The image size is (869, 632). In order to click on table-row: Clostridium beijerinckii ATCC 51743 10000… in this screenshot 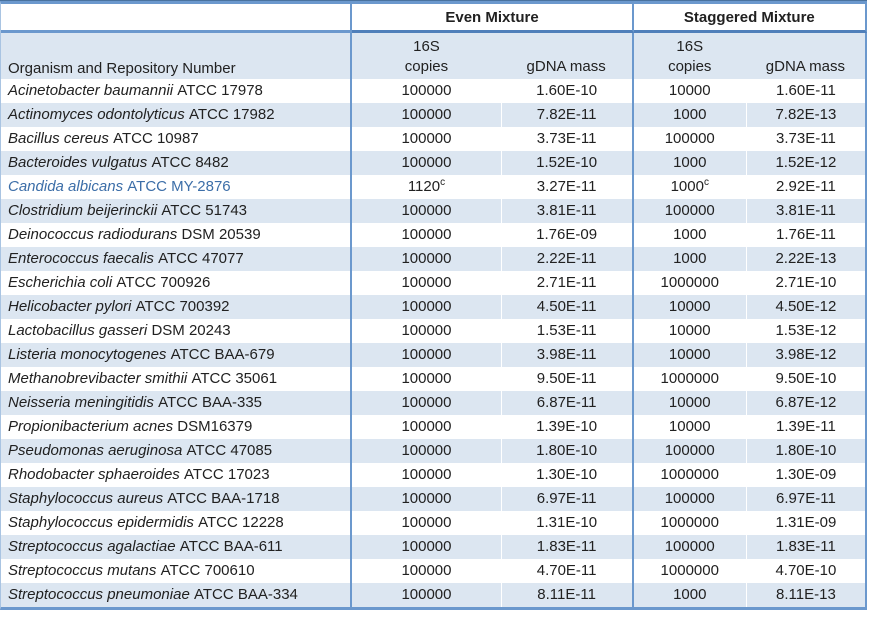, I will do `click(434, 211)`.